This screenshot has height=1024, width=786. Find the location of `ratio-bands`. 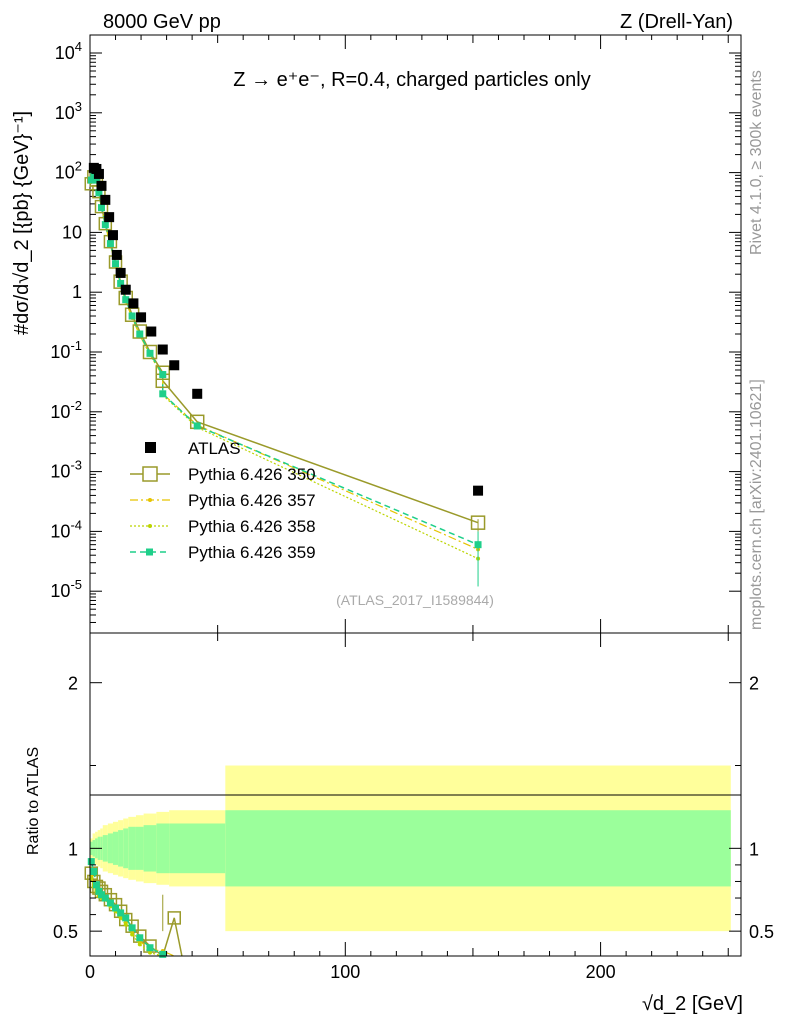

ratio-bands is located at coordinates (410, 848).